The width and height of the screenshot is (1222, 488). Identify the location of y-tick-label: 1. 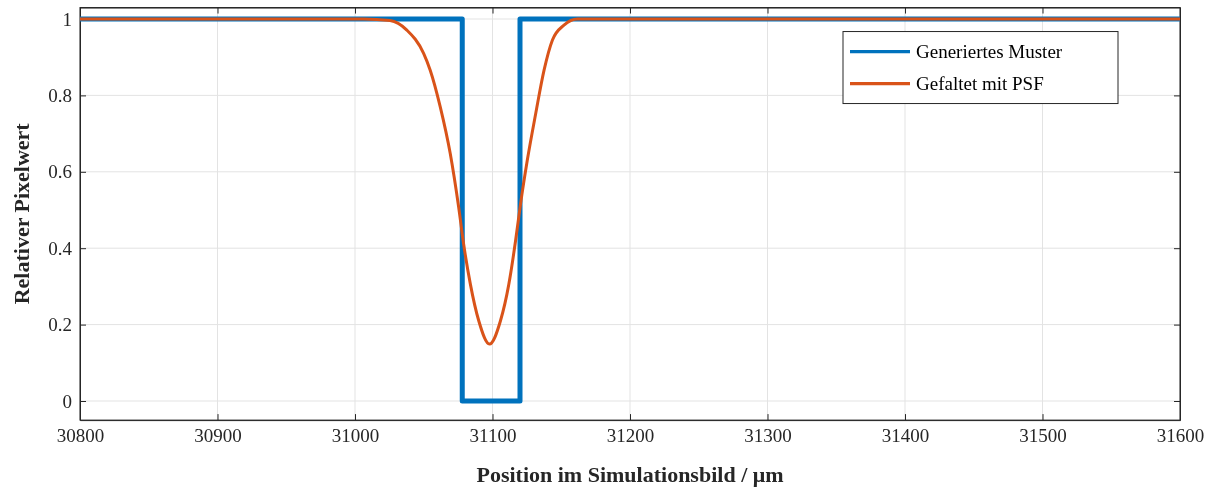
(67, 19).